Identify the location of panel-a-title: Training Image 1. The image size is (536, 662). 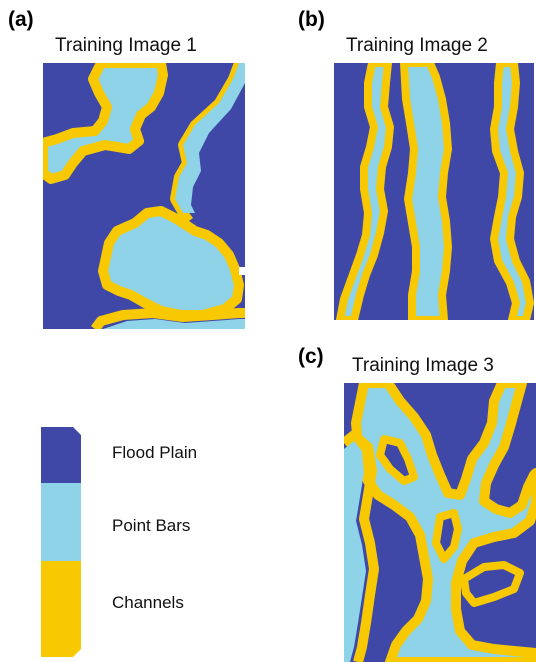
(126, 45).